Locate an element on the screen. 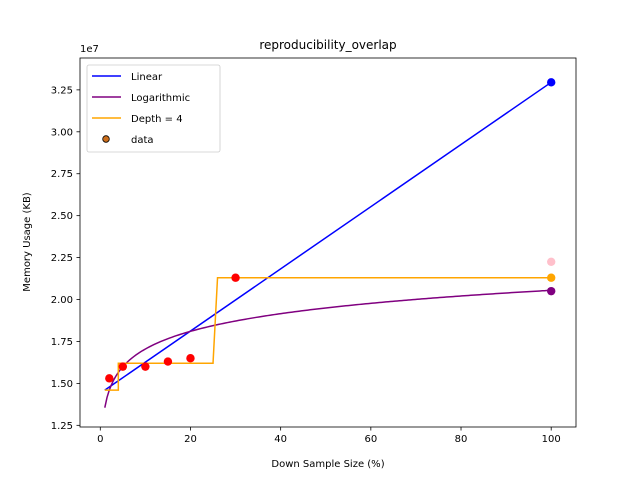 The width and height of the screenshot is (640, 480). legend-label-logarithmic: Logarithmic is located at coordinates (160, 98).